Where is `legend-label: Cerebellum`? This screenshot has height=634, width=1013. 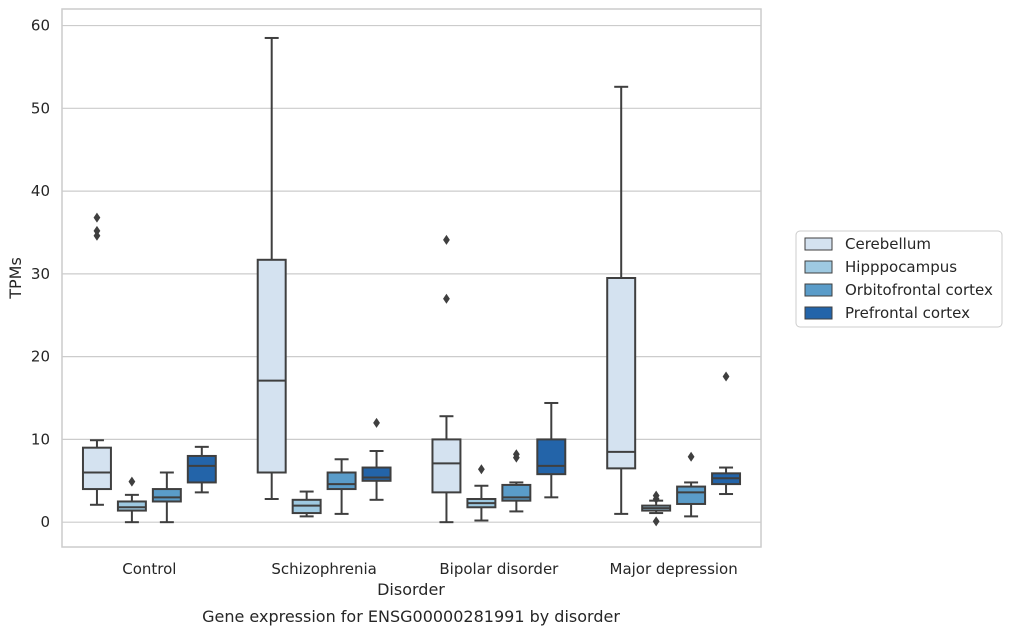
legend-label: Cerebellum is located at coordinates (888, 244).